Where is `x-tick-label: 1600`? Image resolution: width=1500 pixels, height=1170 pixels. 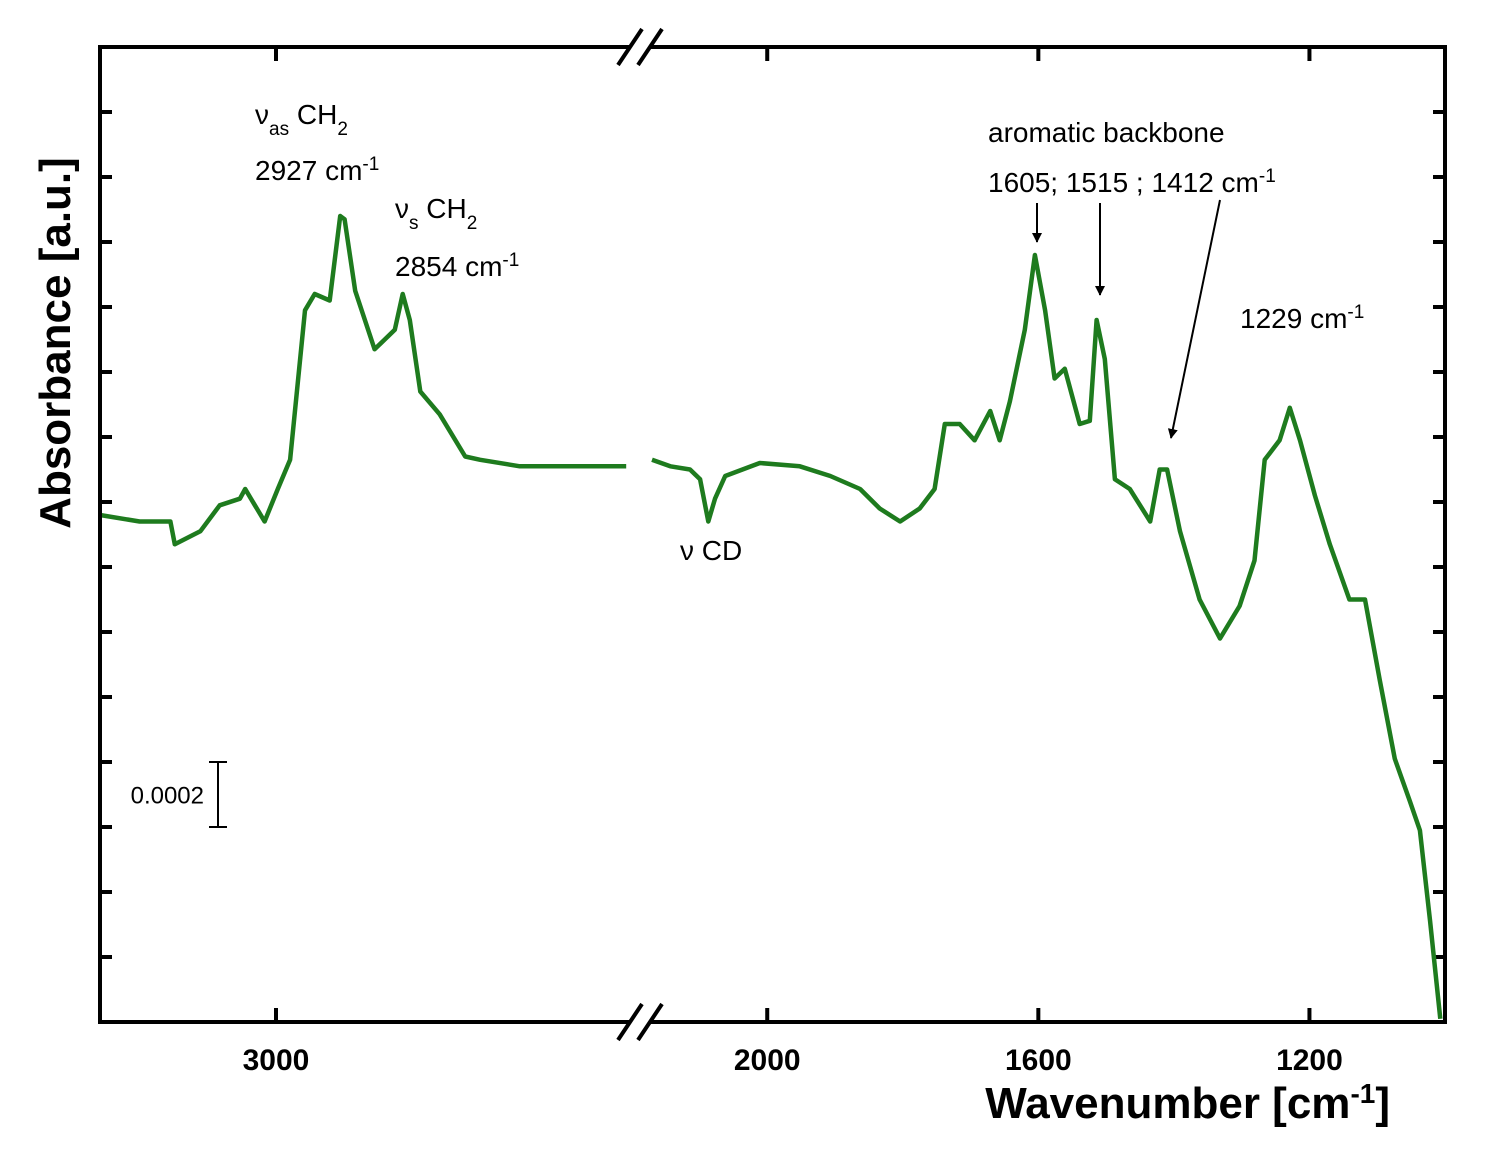 x-tick-label: 1600 is located at coordinates (1038, 1060).